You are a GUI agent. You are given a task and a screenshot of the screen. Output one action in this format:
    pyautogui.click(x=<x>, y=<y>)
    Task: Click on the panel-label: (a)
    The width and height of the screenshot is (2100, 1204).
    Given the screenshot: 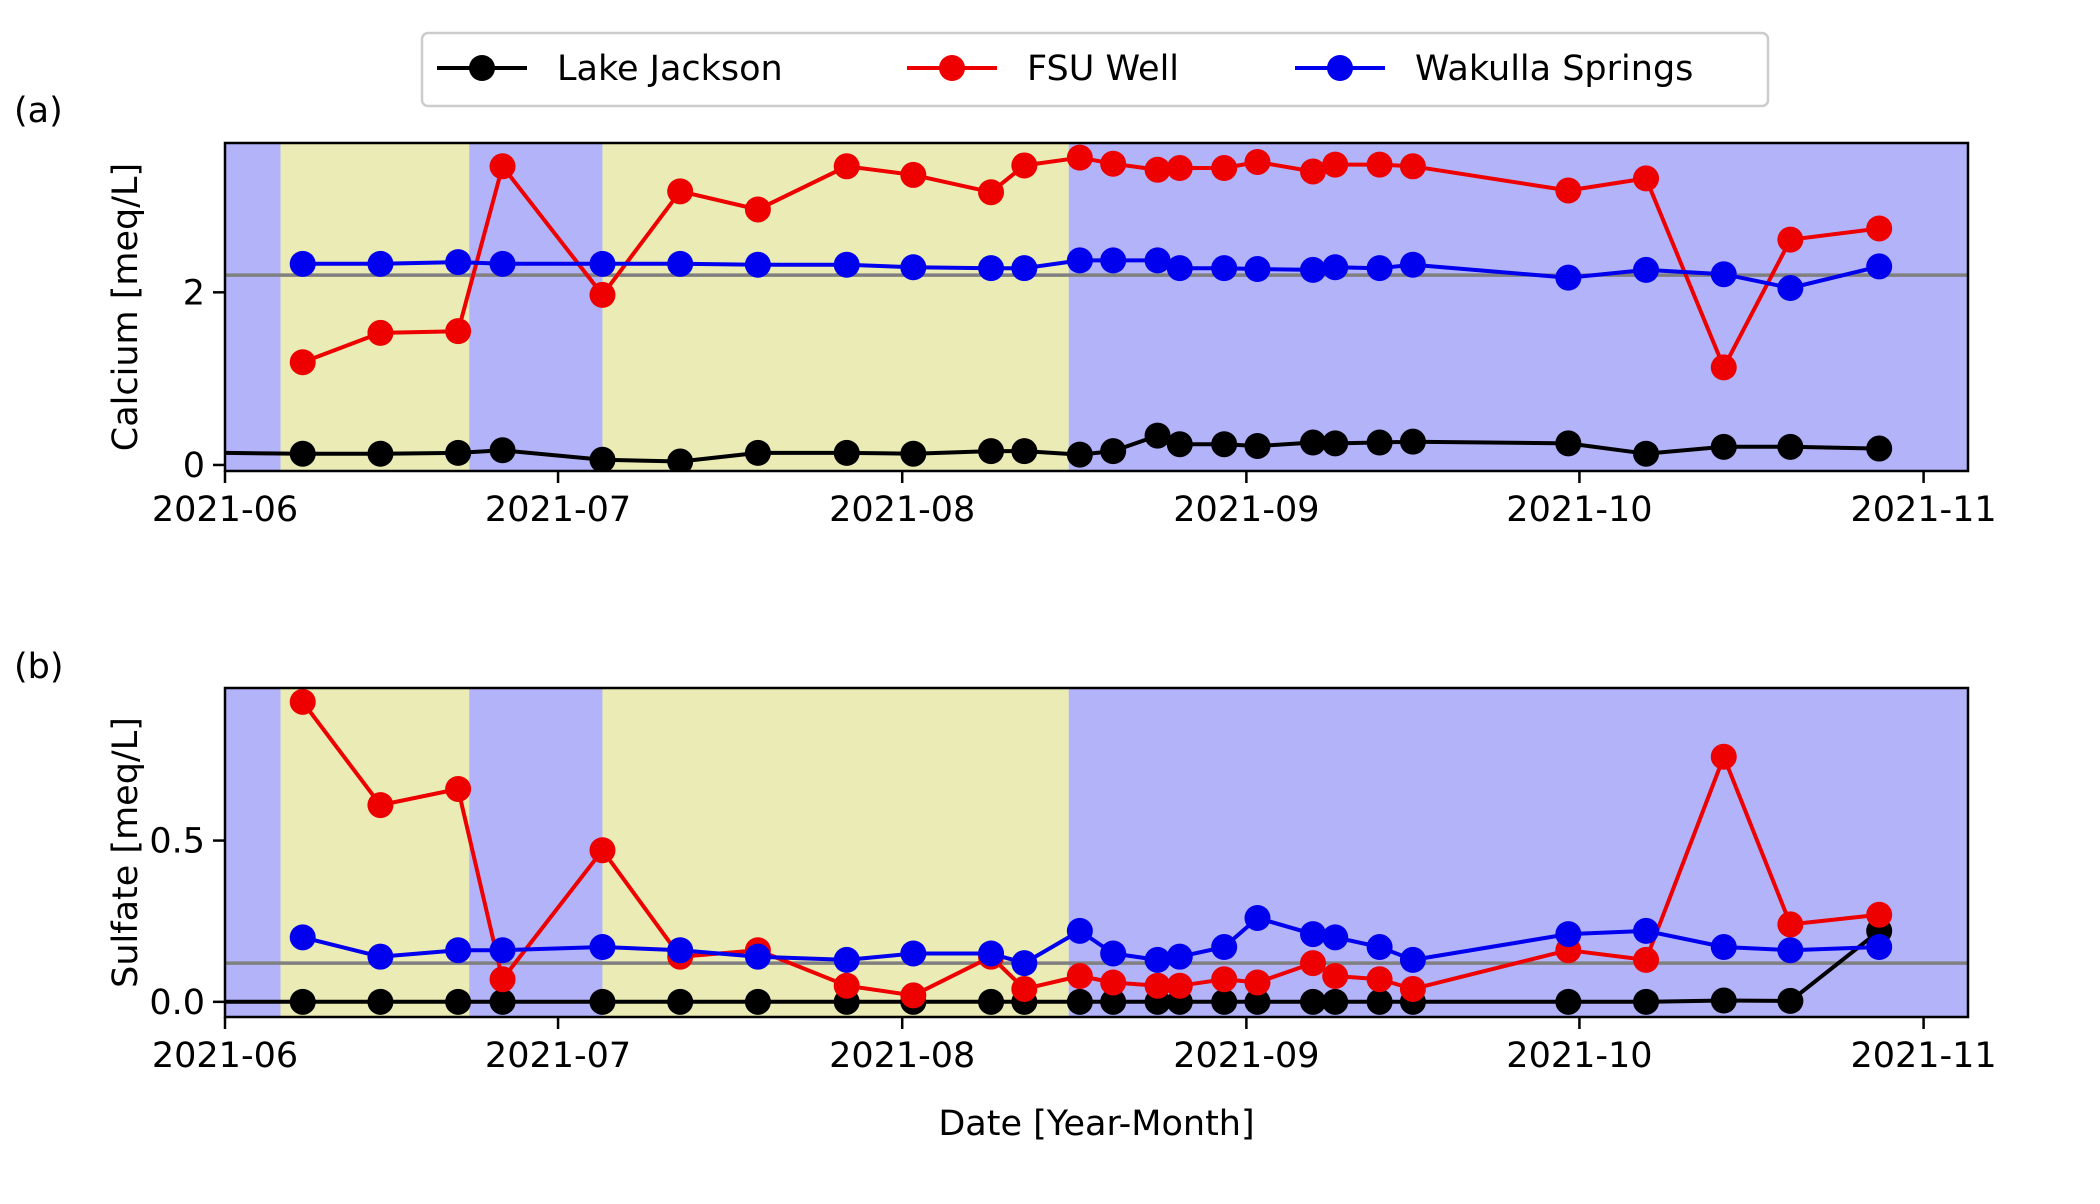 What is the action you would take?
    pyautogui.click(x=38, y=111)
    